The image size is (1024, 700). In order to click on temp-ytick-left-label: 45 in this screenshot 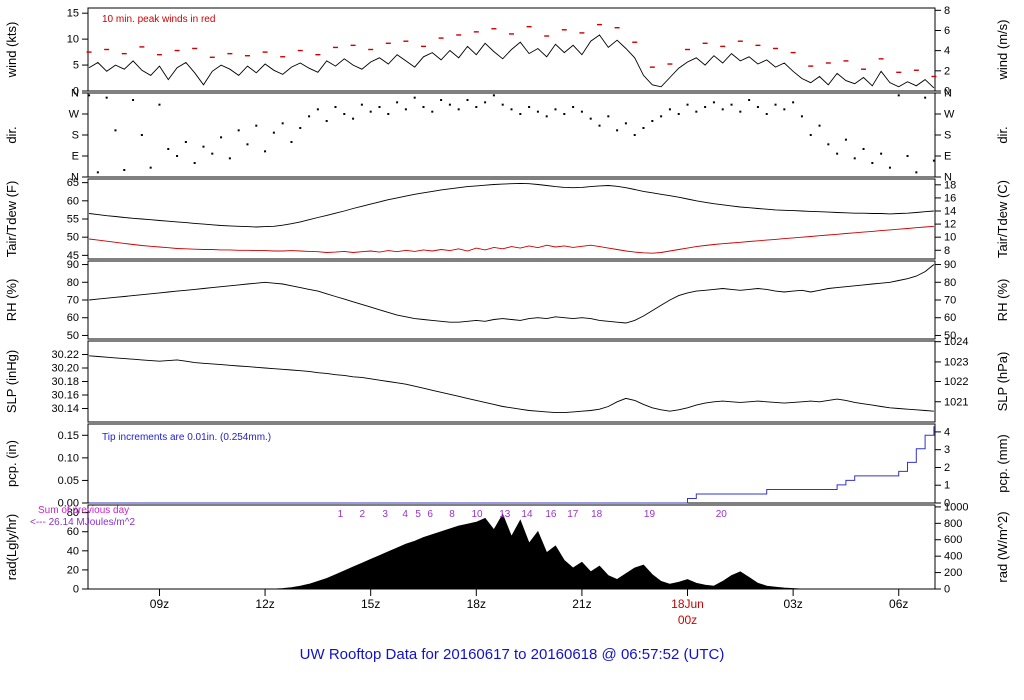, I will do `click(73, 256)`.